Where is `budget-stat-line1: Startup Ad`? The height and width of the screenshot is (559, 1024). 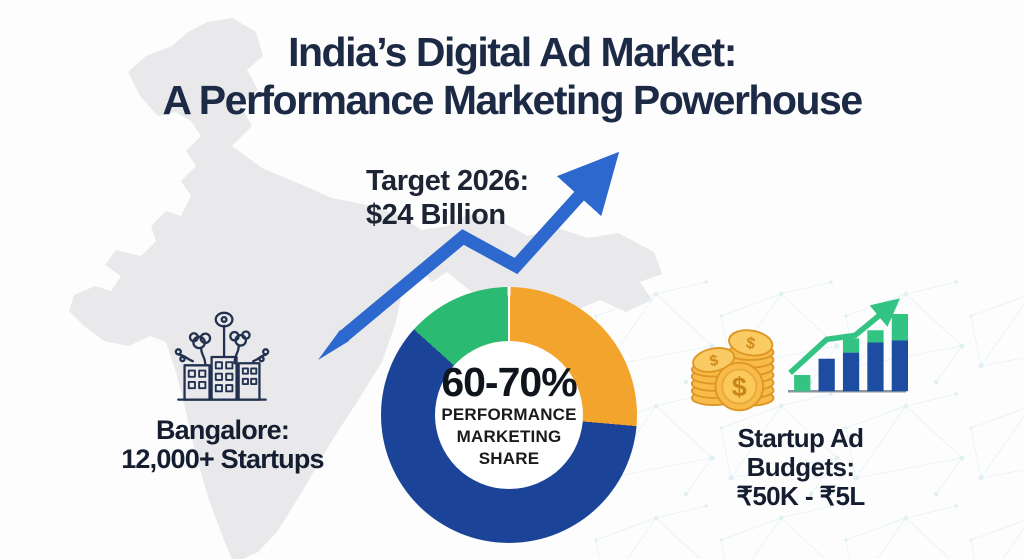
budget-stat-line1: Startup Ad is located at coordinates (801, 438).